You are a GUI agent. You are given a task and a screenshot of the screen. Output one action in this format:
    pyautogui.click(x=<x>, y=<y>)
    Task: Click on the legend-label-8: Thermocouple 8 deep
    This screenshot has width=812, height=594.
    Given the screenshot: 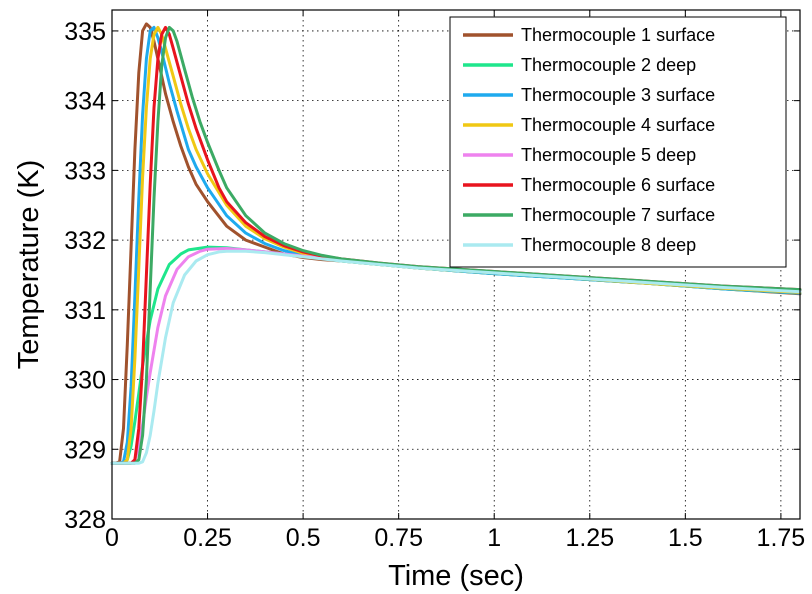 What is the action you would take?
    pyautogui.click(x=608, y=245)
    